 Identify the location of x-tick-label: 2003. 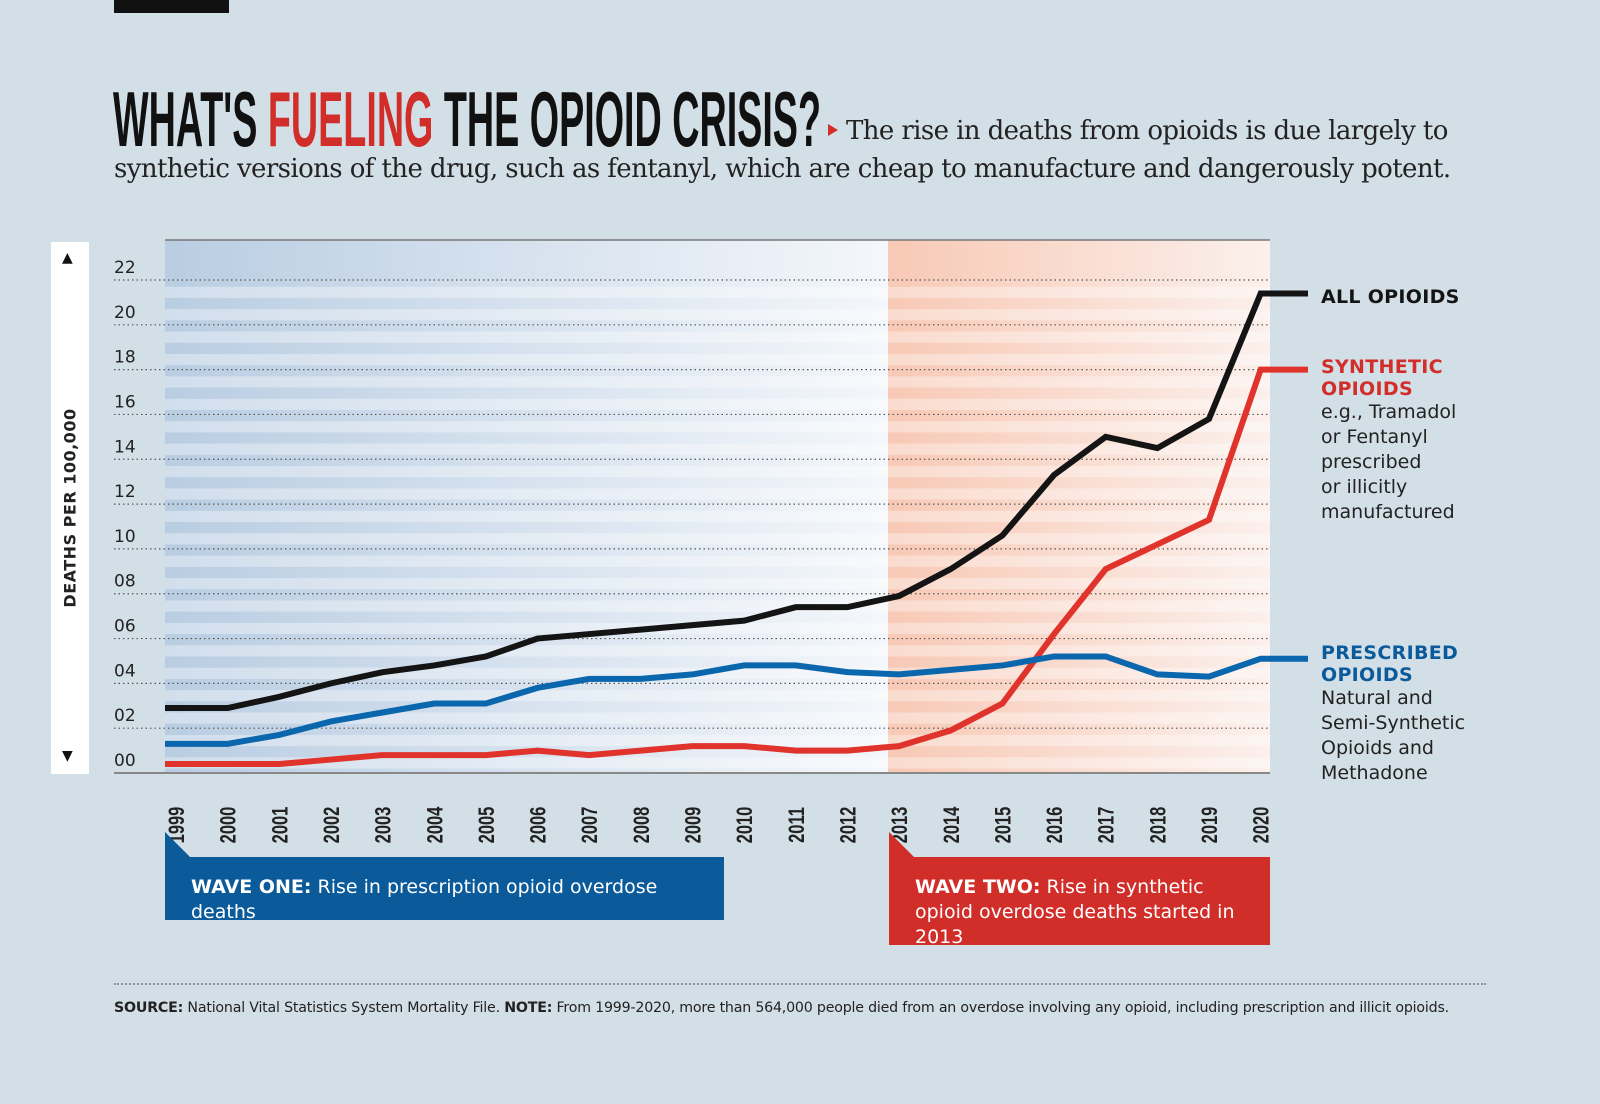
(383, 824).